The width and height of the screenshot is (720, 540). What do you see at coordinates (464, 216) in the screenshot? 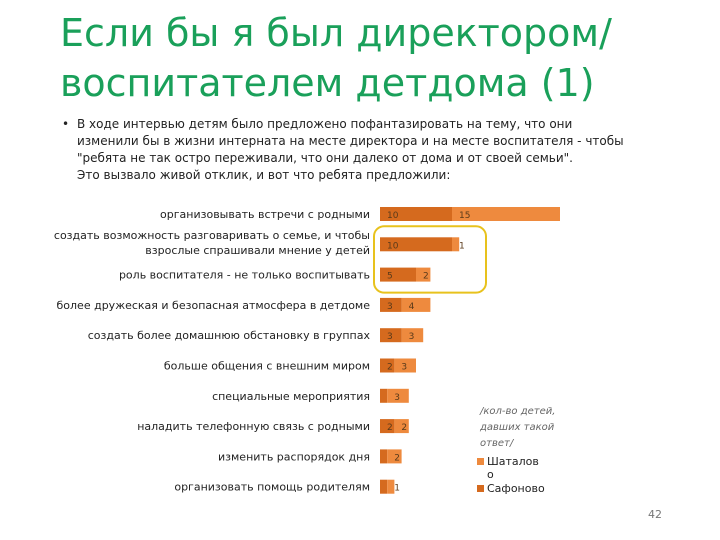
I see `data-label: 15` at bounding box center [464, 216].